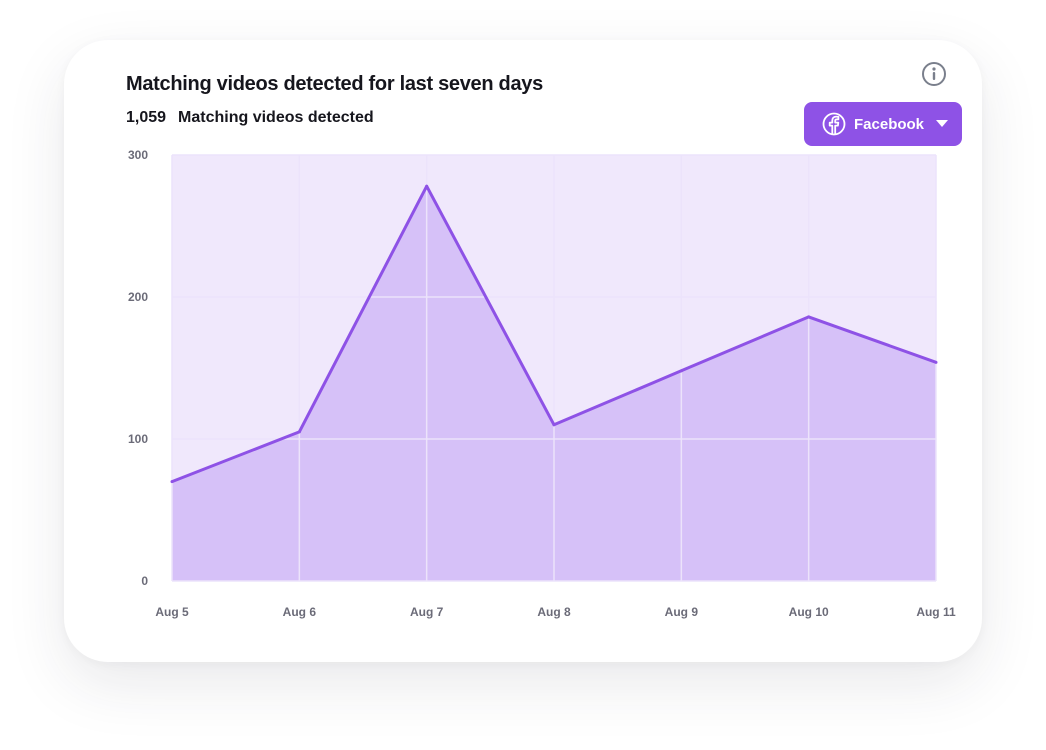 Image resolution: width=1046 pixels, height=750 pixels. What do you see at coordinates (144, 581) in the screenshot?
I see `y-tick-label: 0` at bounding box center [144, 581].